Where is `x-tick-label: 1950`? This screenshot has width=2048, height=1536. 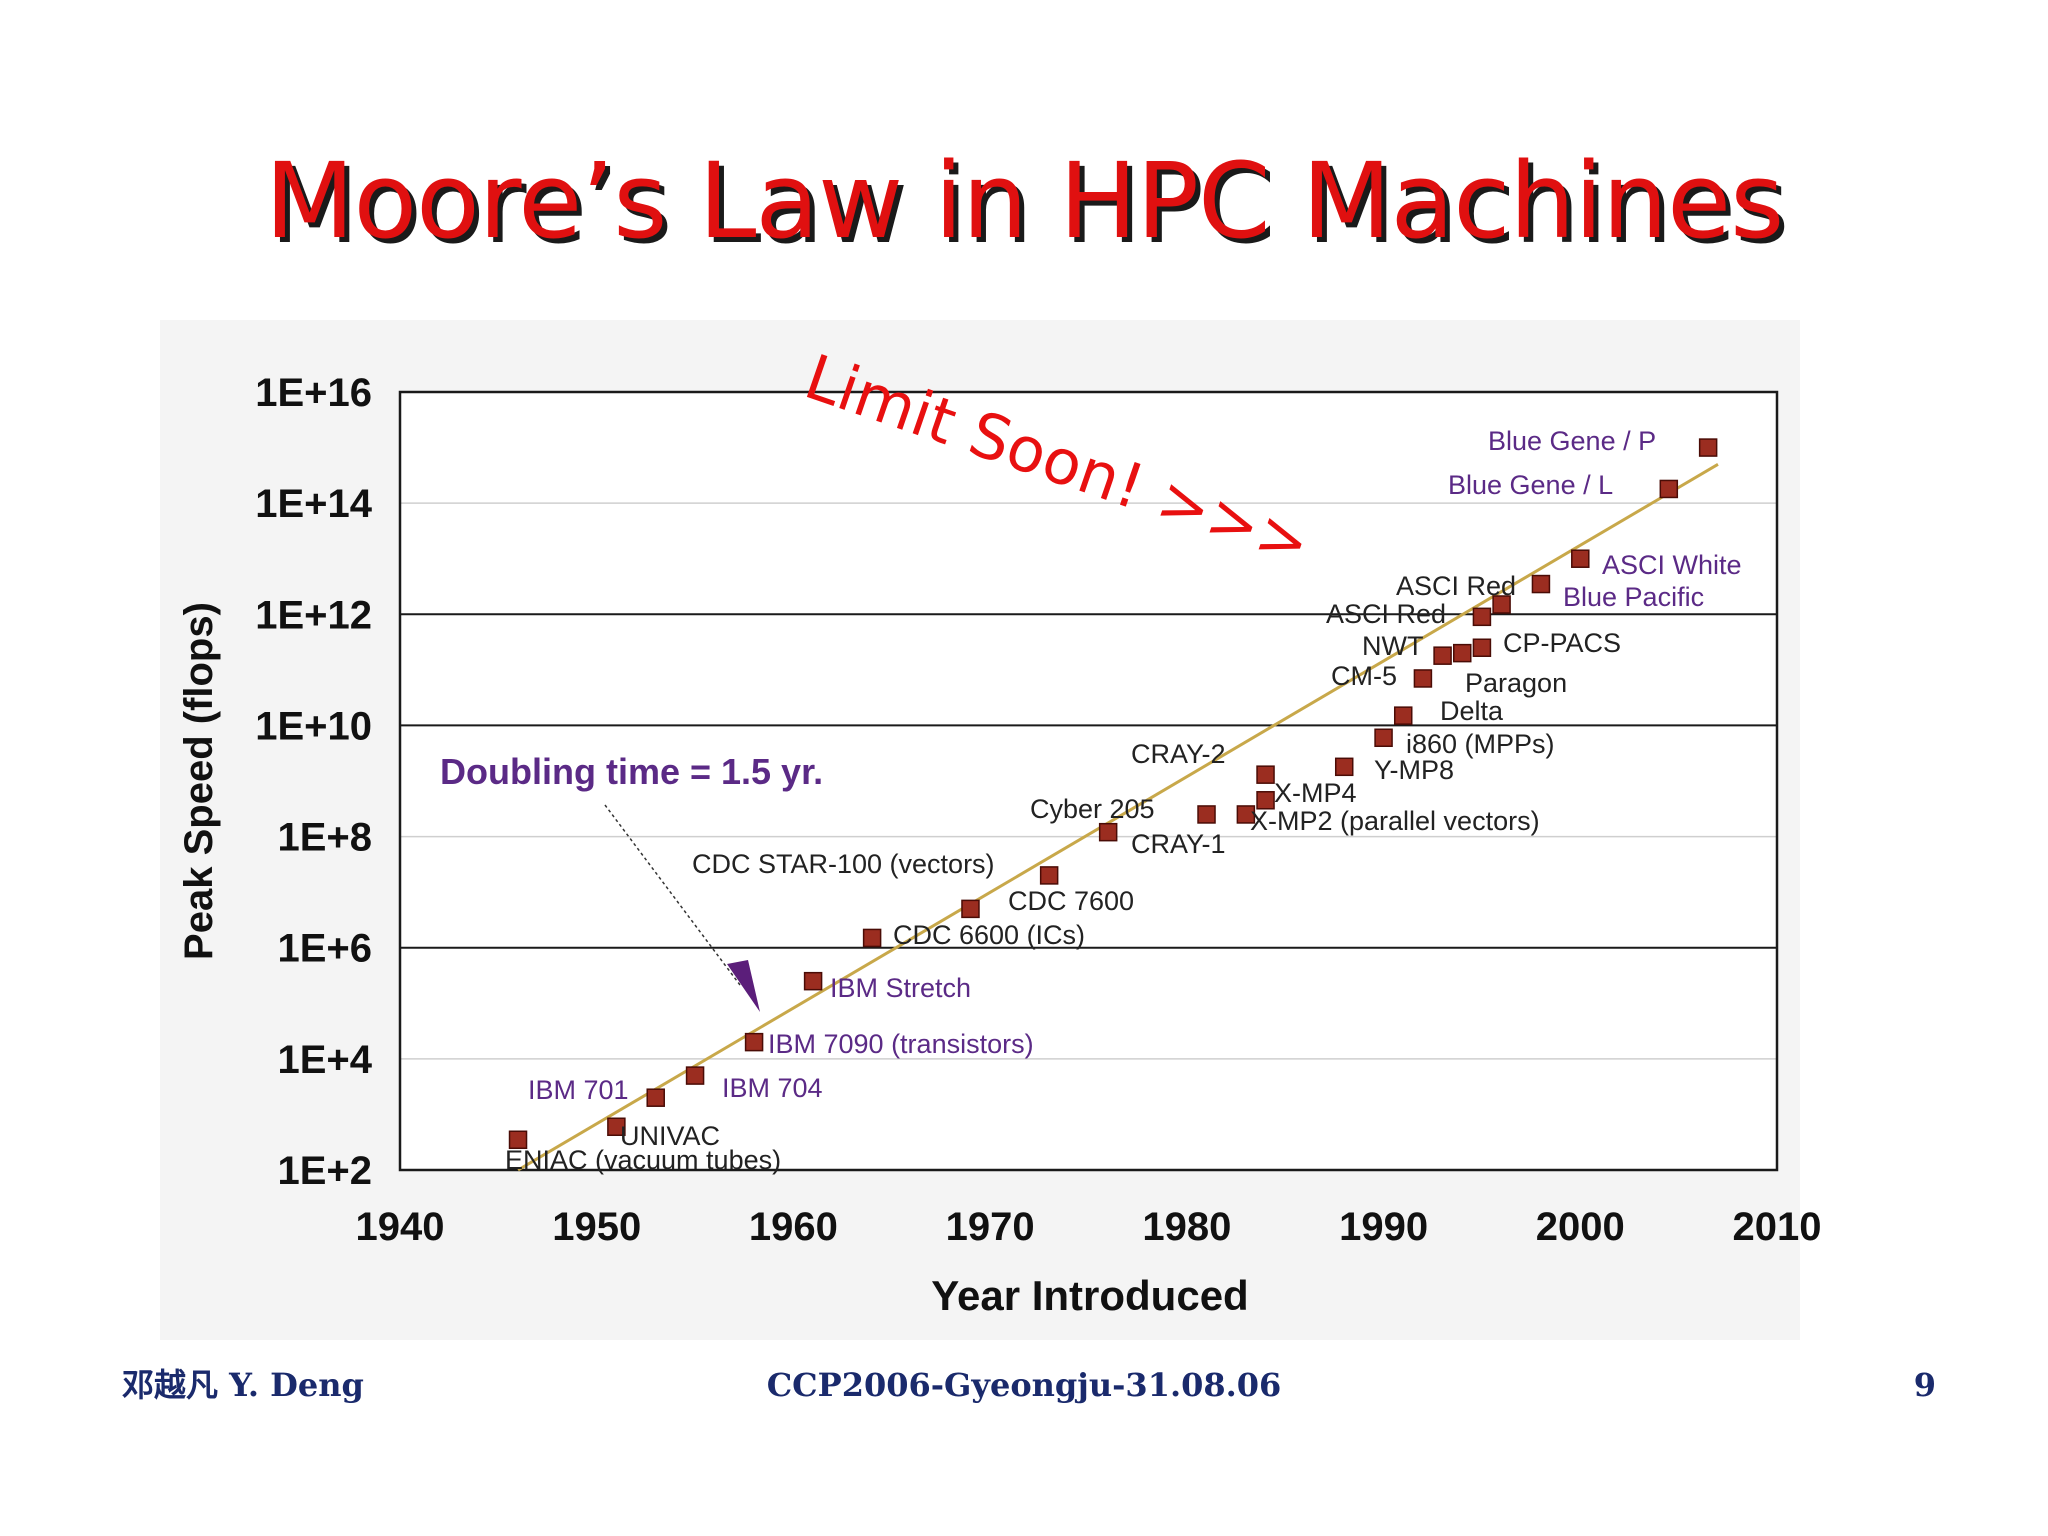 x-tick-label: 1950 is located at coordinates (596, 1227).